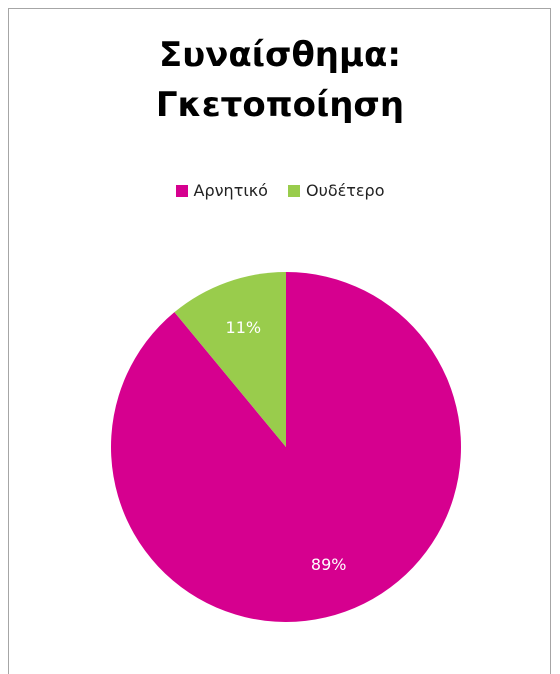 The height and width of the screenshot is (674, 560). I want to click on chart-title-line-1: Συναίσθημα:, so click(280, 55).